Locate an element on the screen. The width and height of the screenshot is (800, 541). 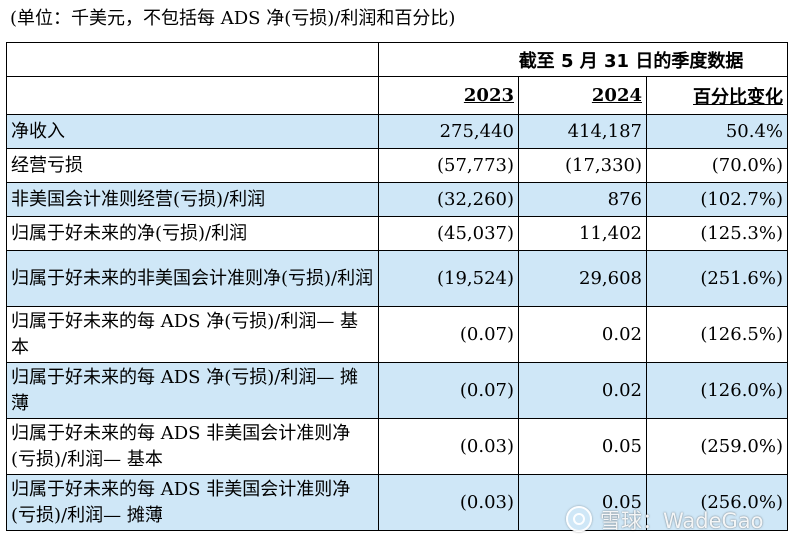
value-change: (125.3%) is located at coordinates (717, 233).